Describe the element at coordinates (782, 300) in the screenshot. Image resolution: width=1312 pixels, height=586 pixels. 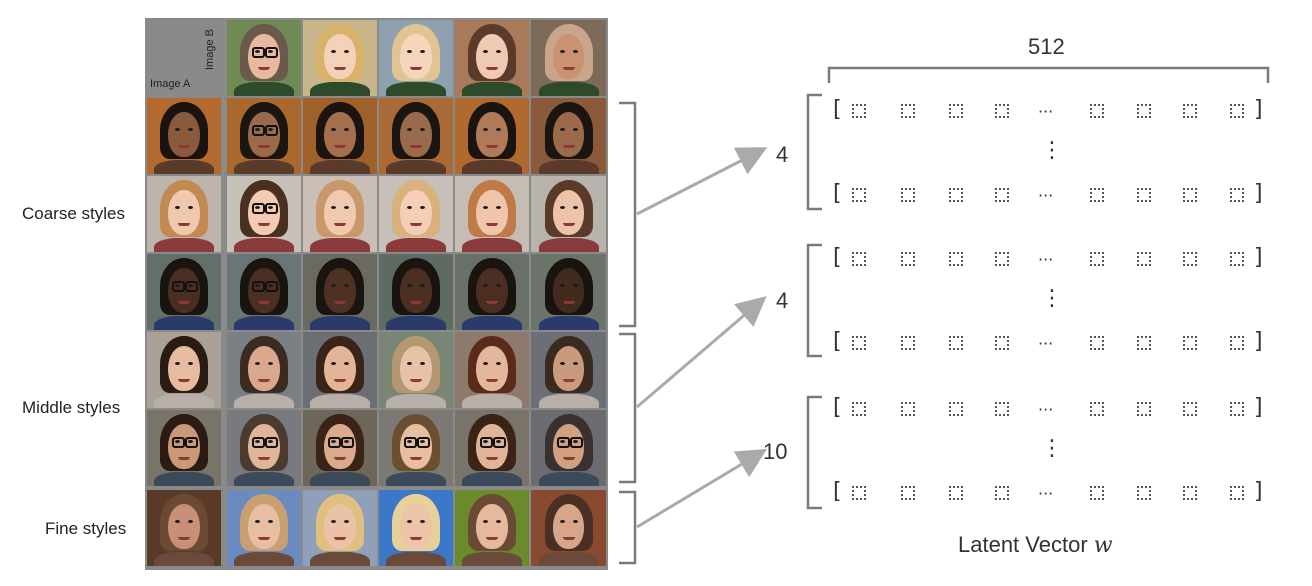
I see `group-2-count: 4` at that location.